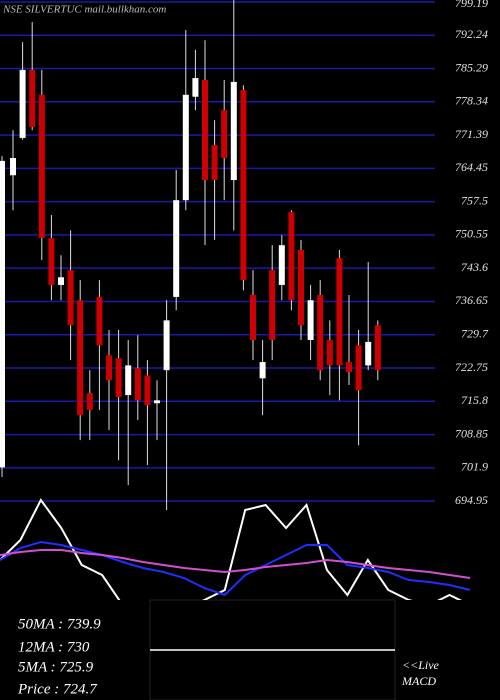 The width and height of the screenshot is (500, 700). Describe the element at coordinates (471, 34) in the screenshot. I see `y-tick-label: 792.24` at that location.